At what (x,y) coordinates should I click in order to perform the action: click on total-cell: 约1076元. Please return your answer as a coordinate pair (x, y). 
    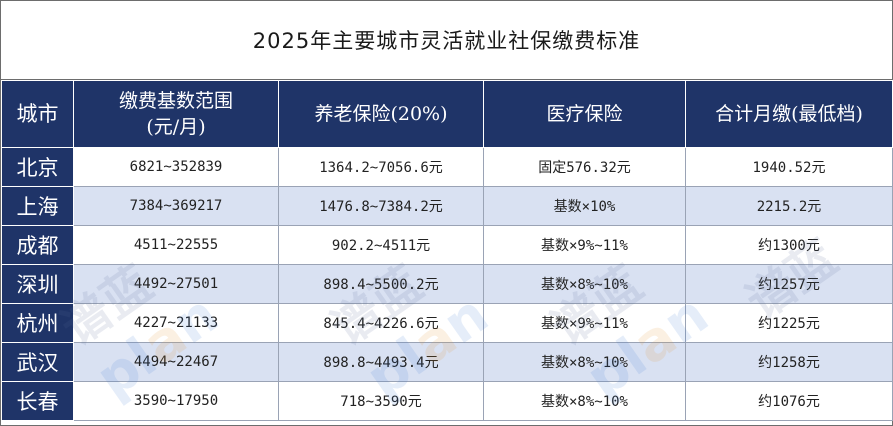
    Looking at the image, I should click on (789, 401).